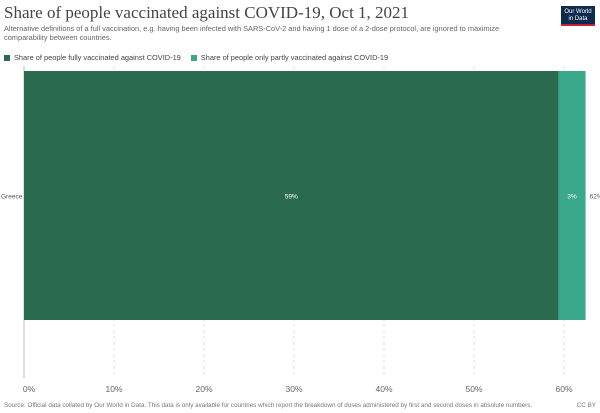  Describe the element at coordinates (293, 389) in the screenshot. I see `x-tick-label-30: 30%` at that location.